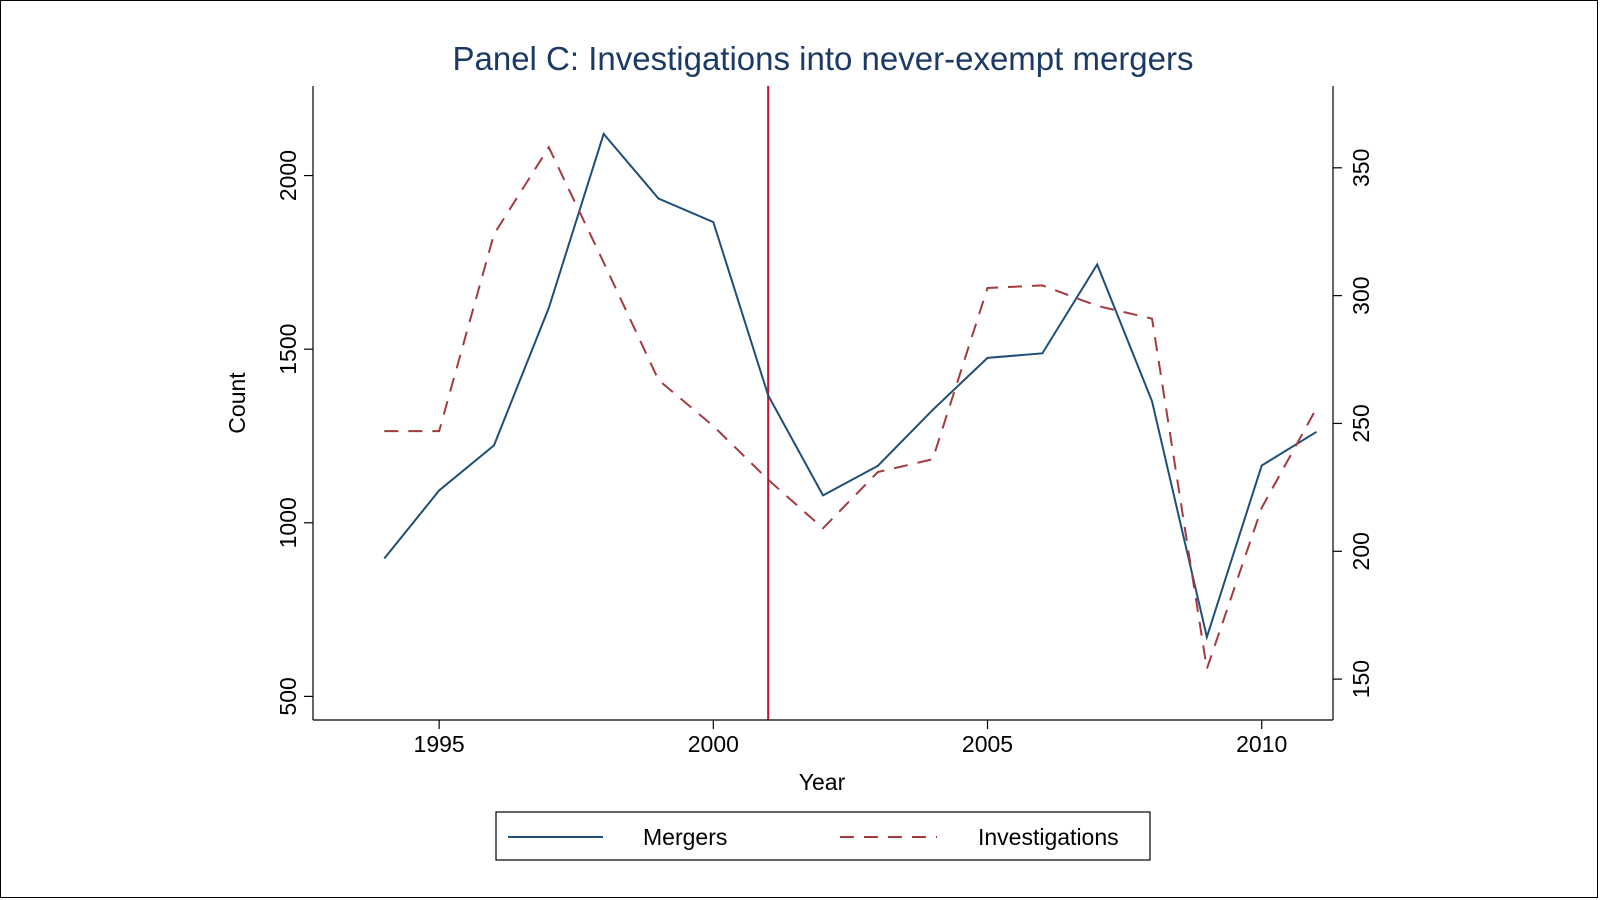 This screenshot has width=1600, height=900. Describe the element at coordinates (439, 744) in the screenshot. I see `x-tick-label: 1995` at that location.